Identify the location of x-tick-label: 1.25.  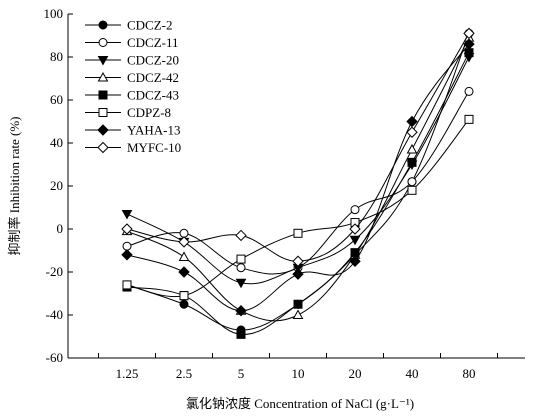
(127, 373).